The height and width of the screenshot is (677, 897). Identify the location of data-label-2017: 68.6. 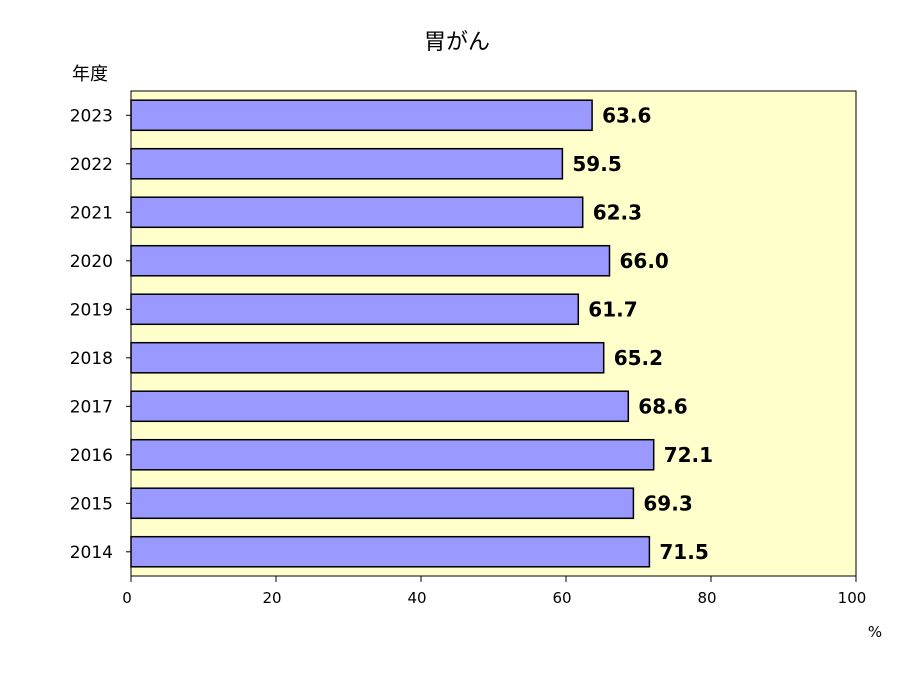
(662, 406).